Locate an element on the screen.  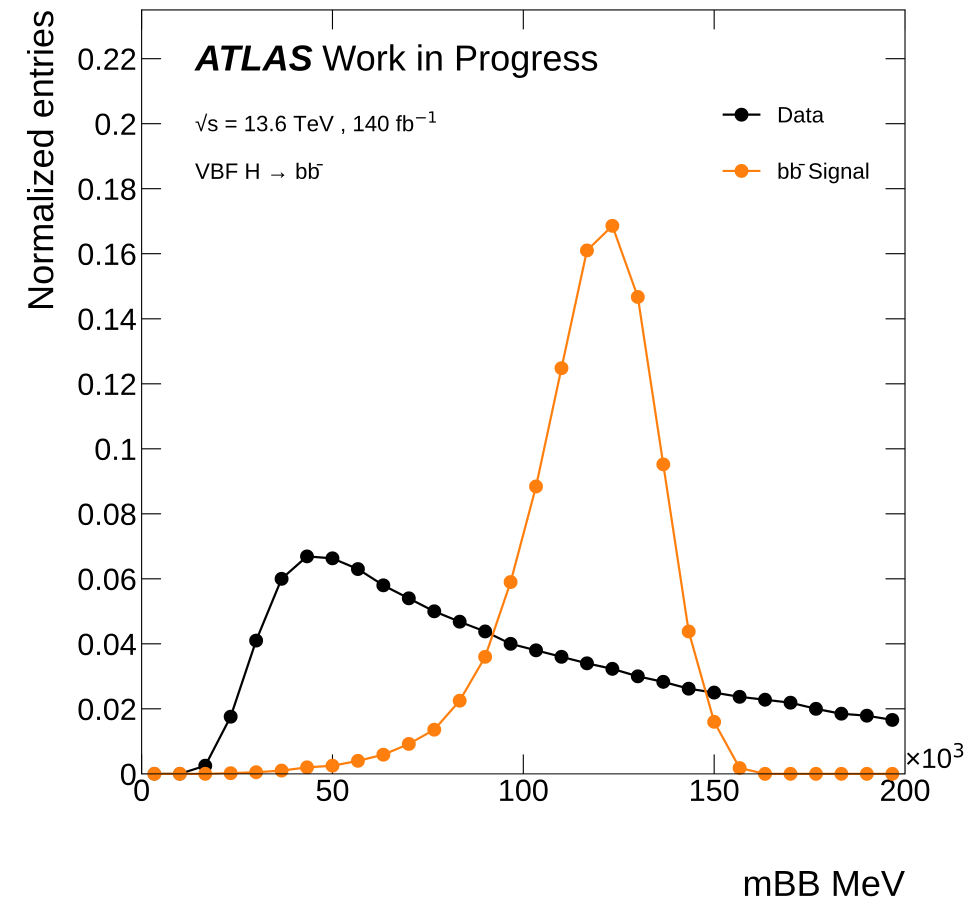
legend-label: bb̄ Signal is located at coordinates (823, 173).